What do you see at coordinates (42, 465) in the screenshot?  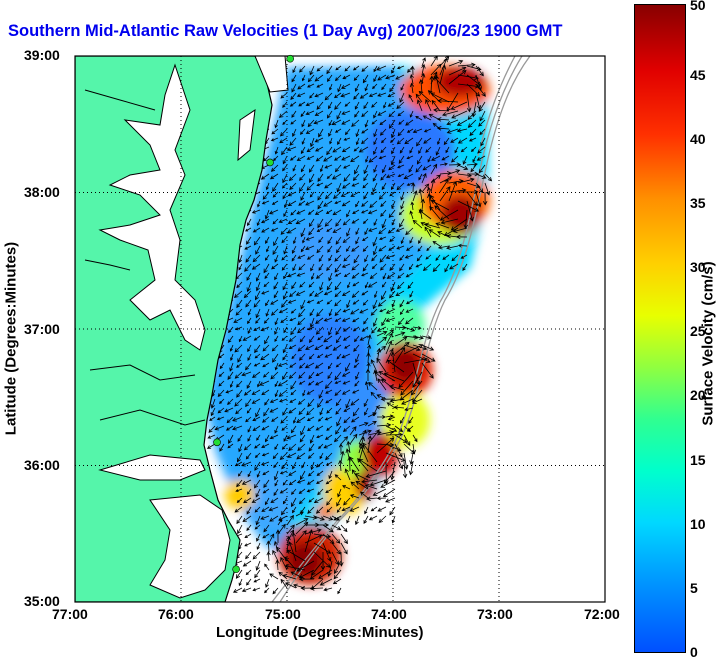 I see `y-tick-label: 36:00` at bounding box center [42, 465].